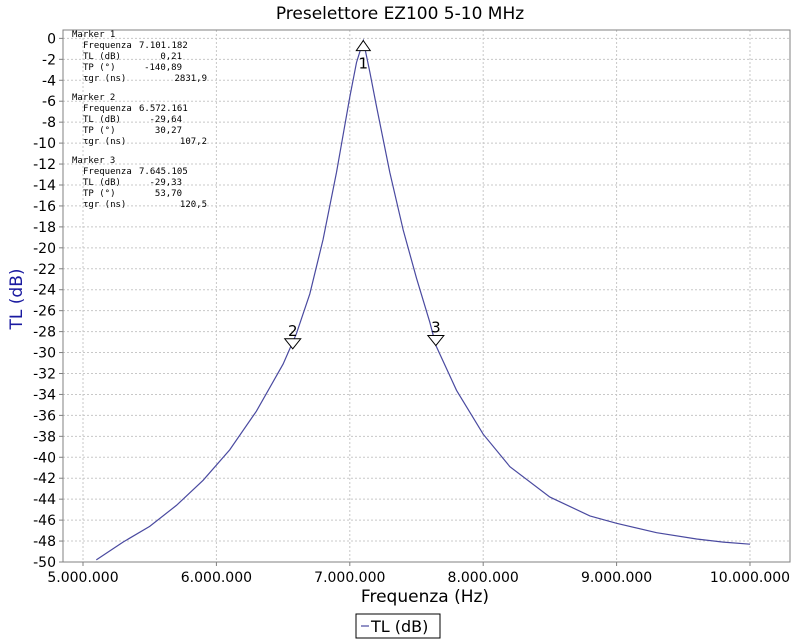  What do you see at coordinates (44, 249) in the screenshot?
I see `y-tick-label: -20` at bounding box center [44, 249].